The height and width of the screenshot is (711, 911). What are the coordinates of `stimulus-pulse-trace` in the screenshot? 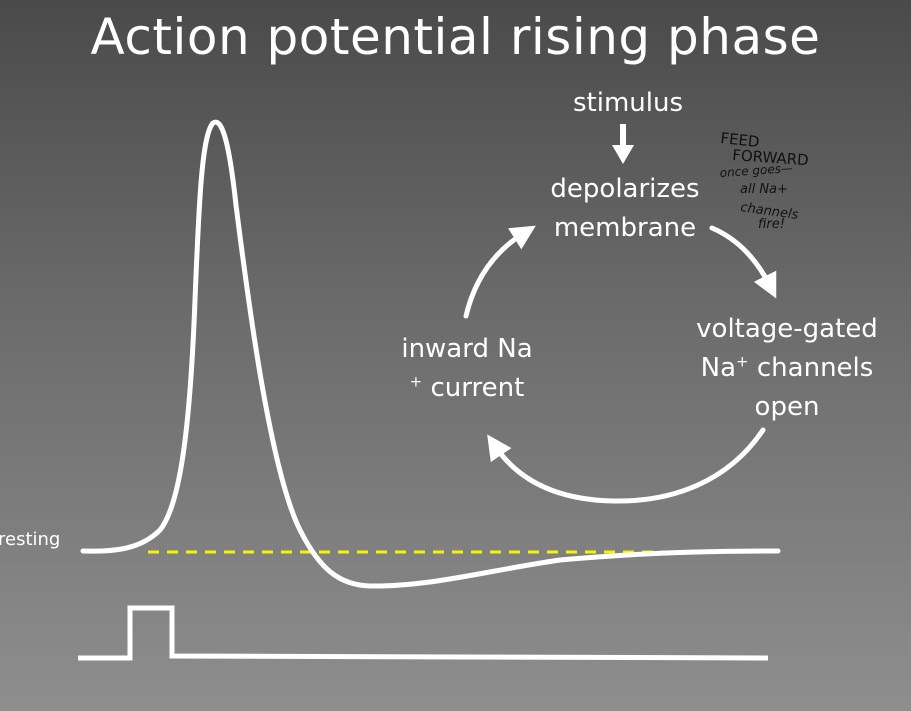 It's located at (423, 633).